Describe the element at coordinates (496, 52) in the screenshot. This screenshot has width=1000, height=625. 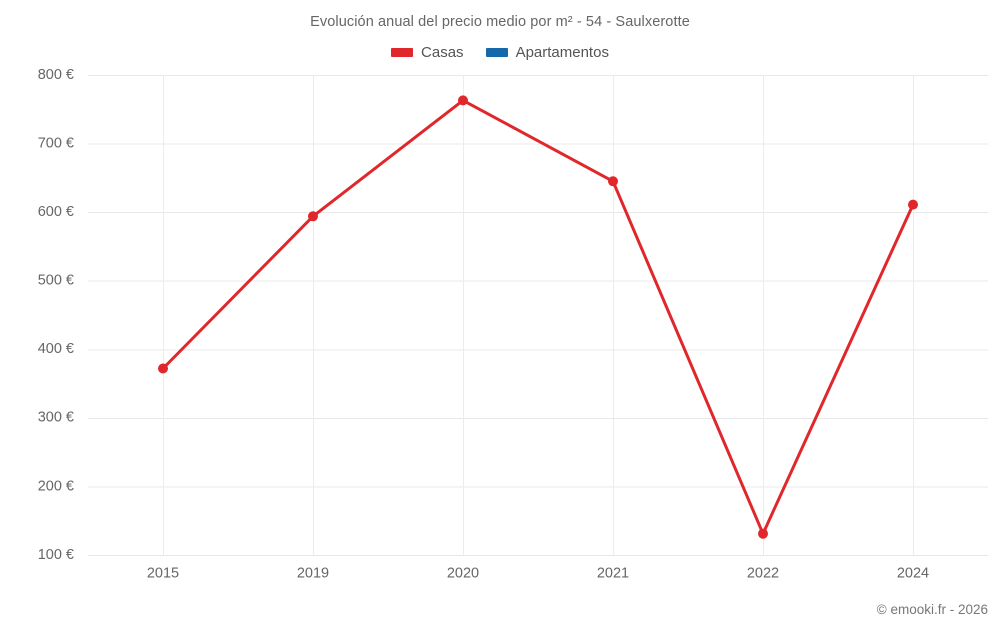
I see `legend-swatch-apartamentos` at that location.